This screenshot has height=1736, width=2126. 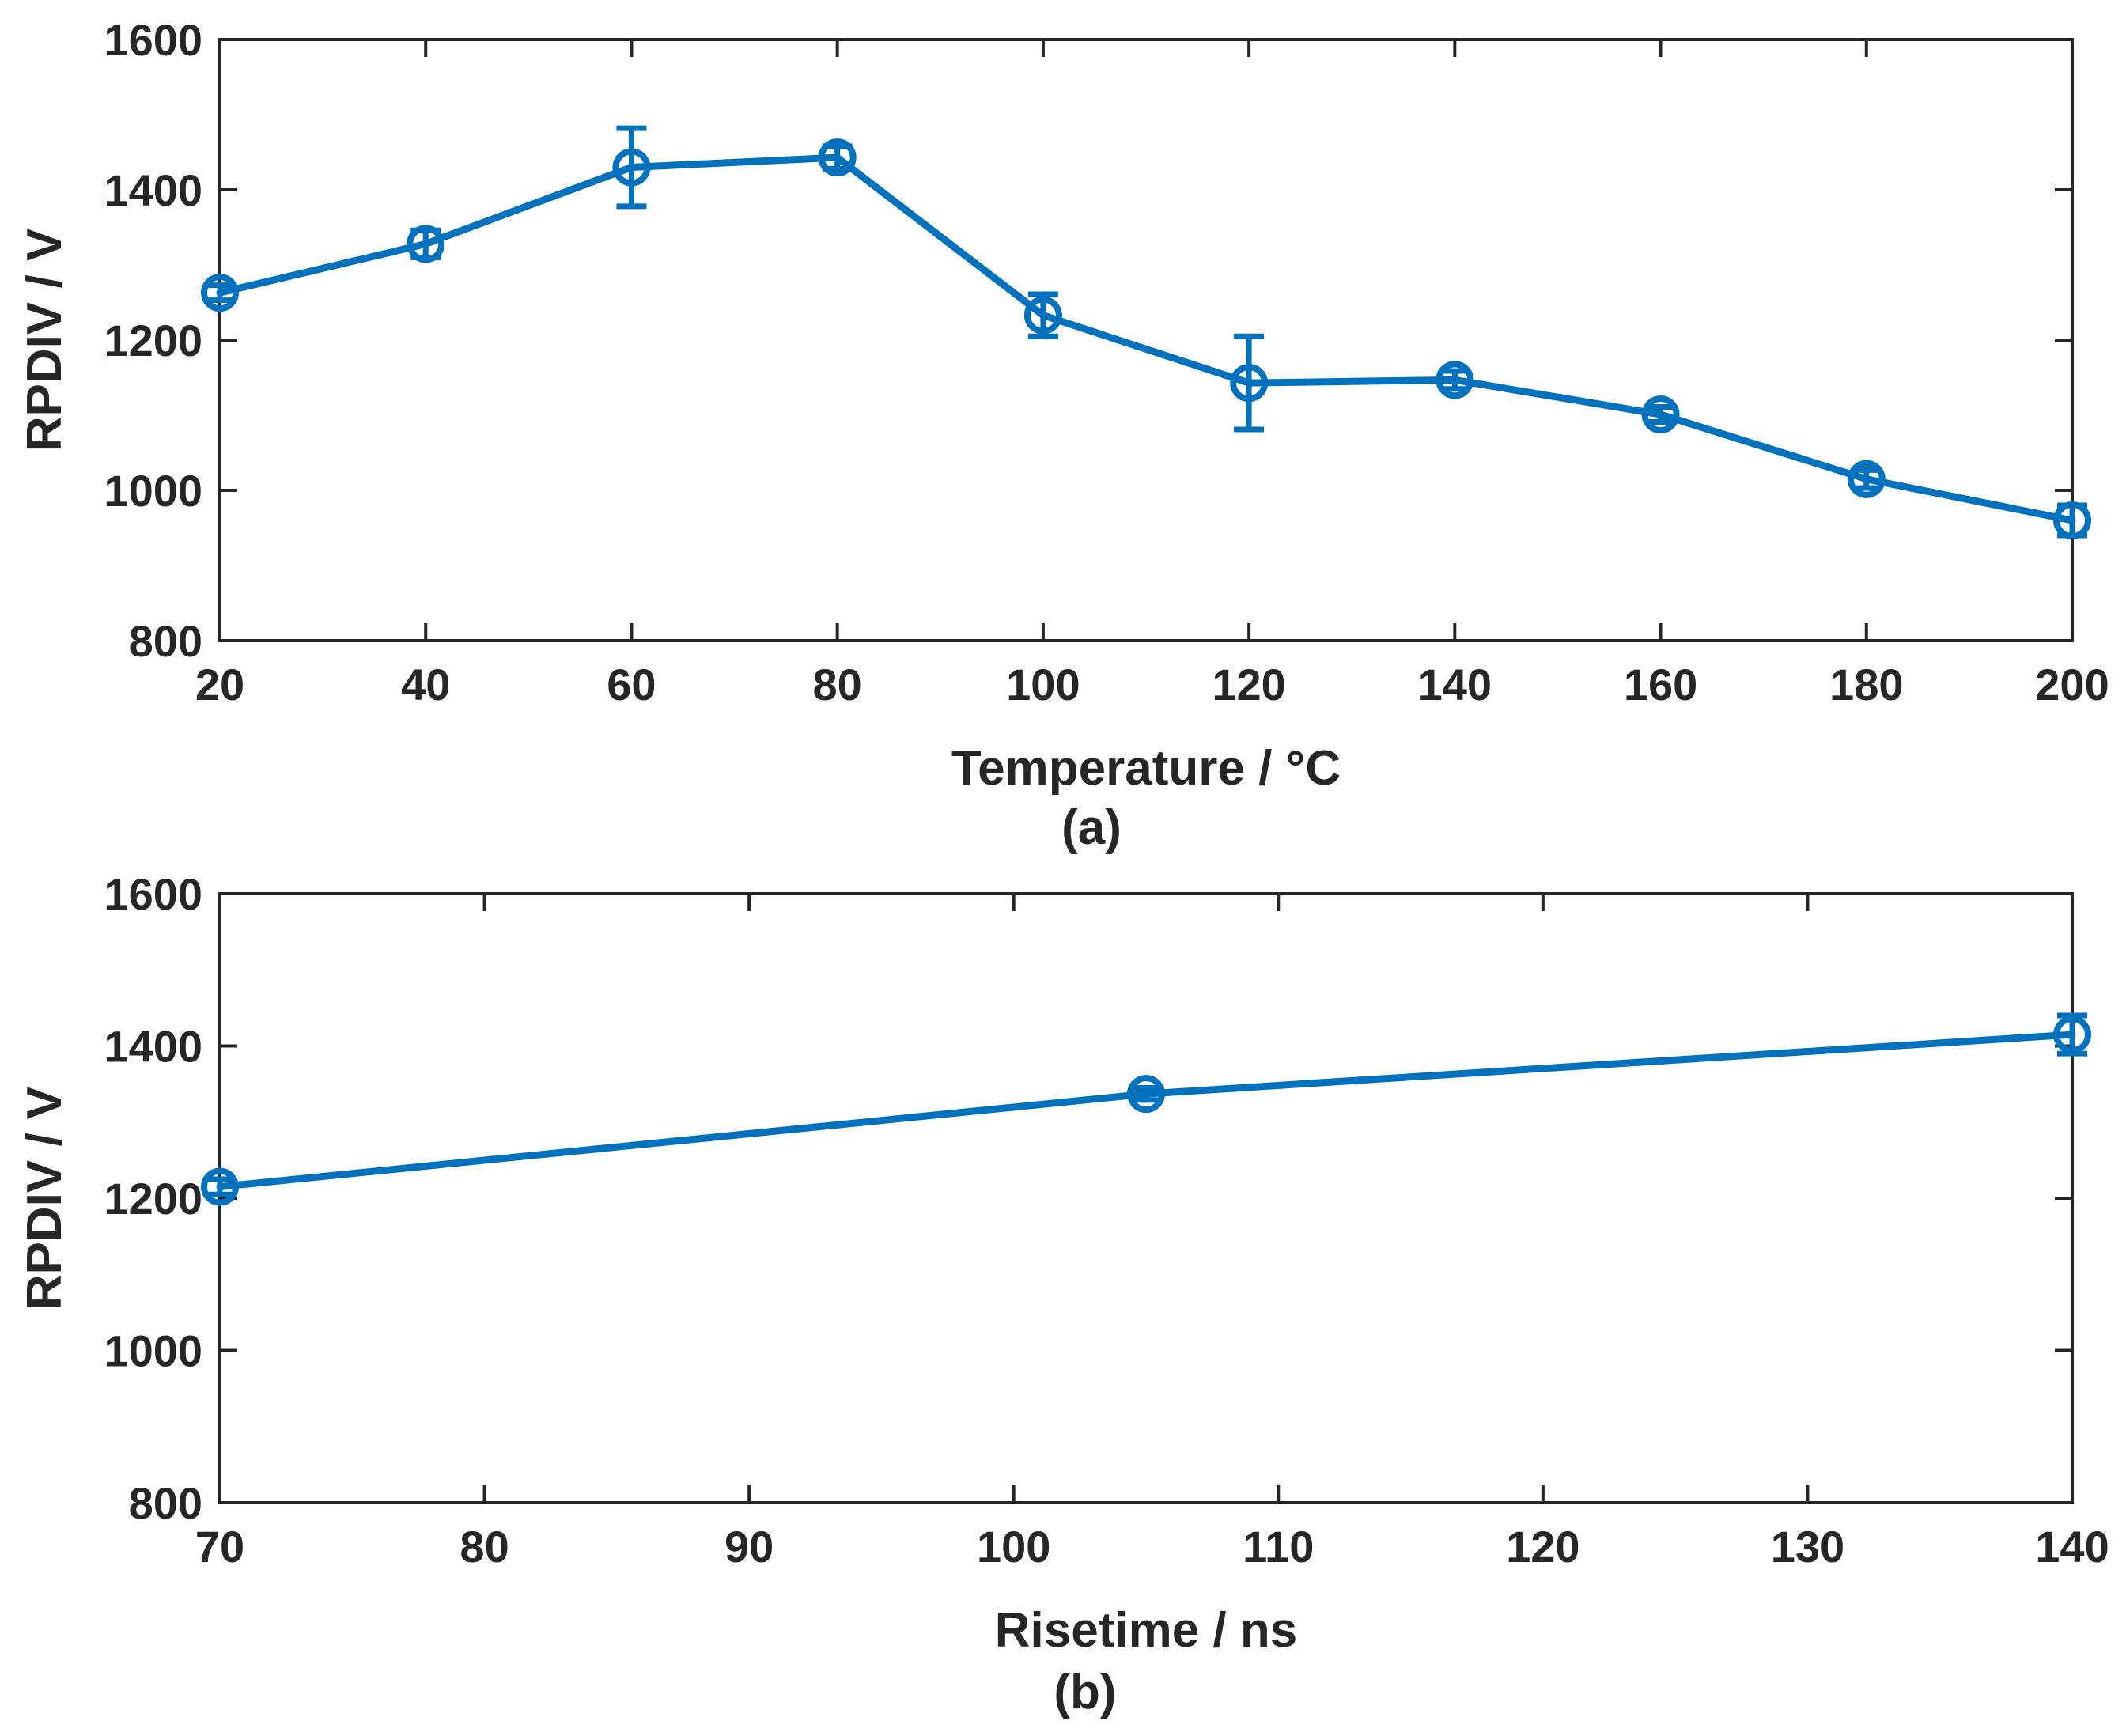 I want to click on panel-a-y-tick-label: 1600, so click(x=153, y=40).